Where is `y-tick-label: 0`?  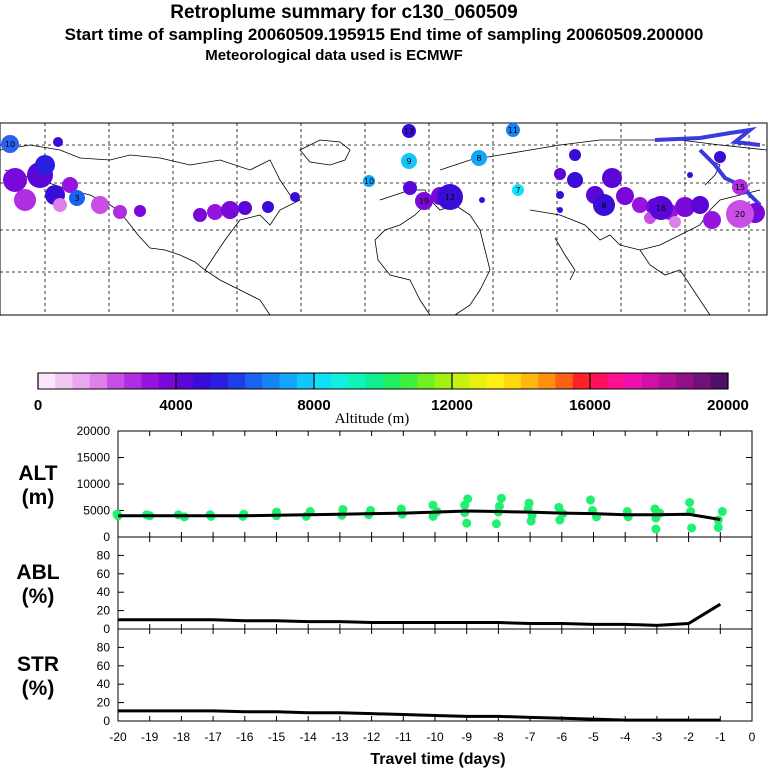
y-tick-label: 0 is located at coordinates (106, 721).